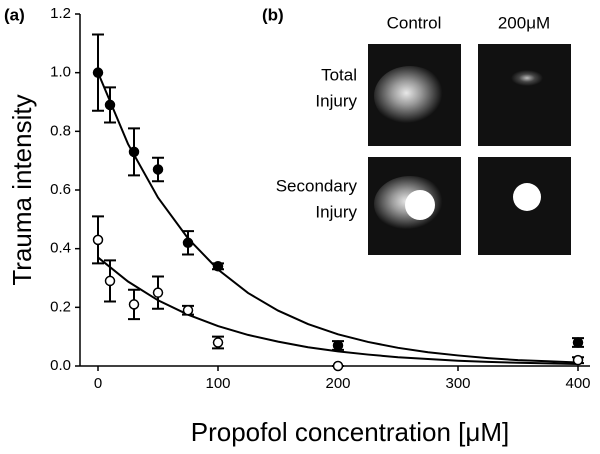 The width and height of the screenshot is (600, 454). I want to click on y-tick-label: 1.2, so click(60, 13).